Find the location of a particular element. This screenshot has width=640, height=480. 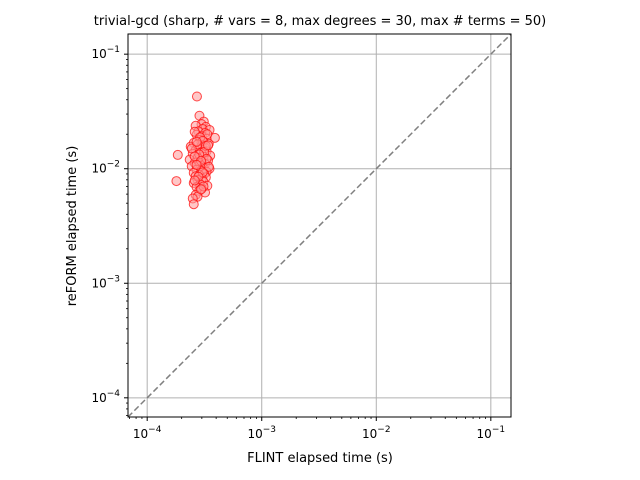

y-tick-label: 10⁻² is located at coordinates (105, 168).